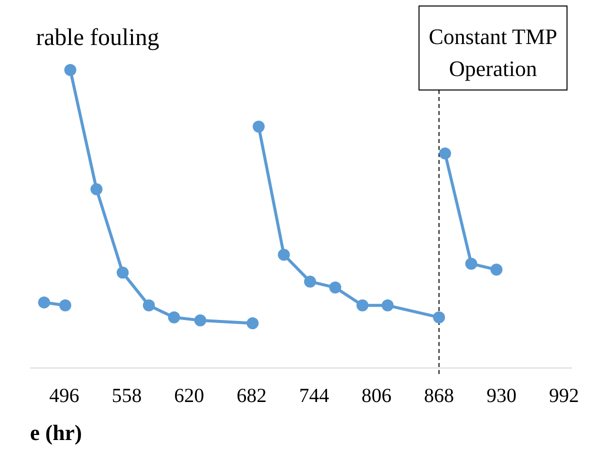 This screenshot has height=452, width=590. Describe the element at coordinates (251, 396) in the screenshot. I see `x-tick-label: 682` at that location.